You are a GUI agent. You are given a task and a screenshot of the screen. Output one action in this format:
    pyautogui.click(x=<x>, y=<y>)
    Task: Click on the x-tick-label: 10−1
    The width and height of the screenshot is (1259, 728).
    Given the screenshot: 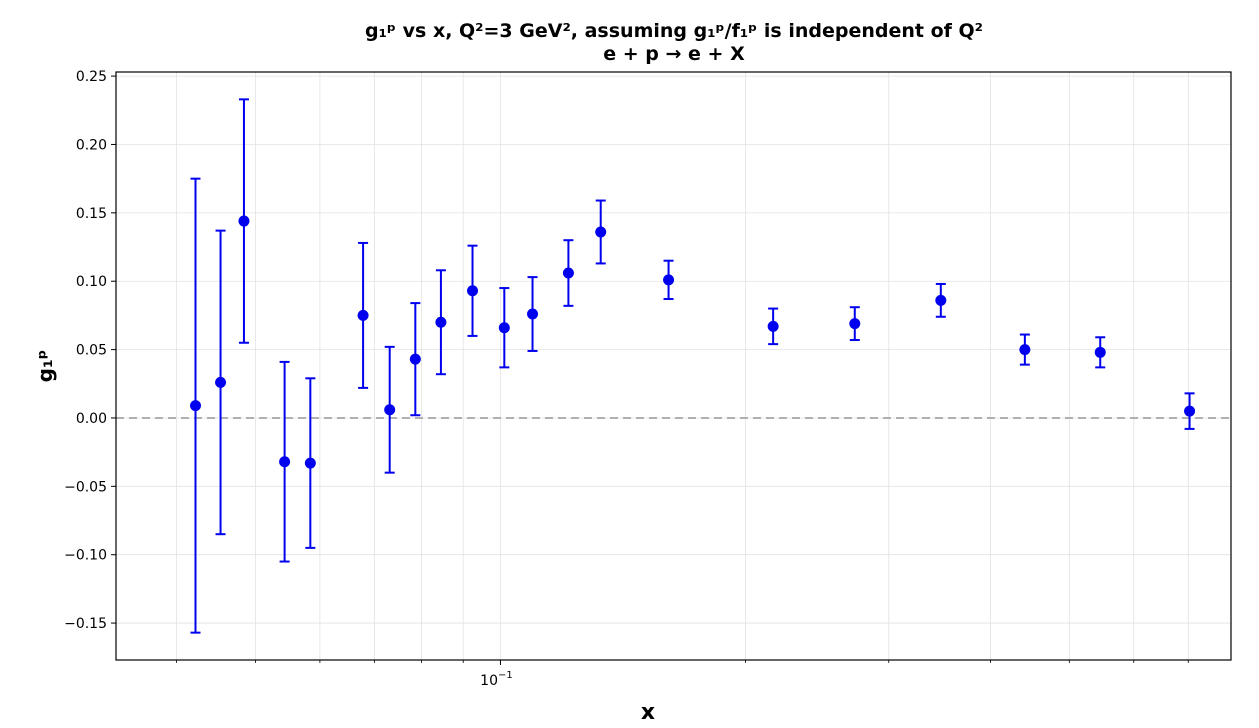 What is the action you would take?
    pyautogui.click(x=496, y=679)
    